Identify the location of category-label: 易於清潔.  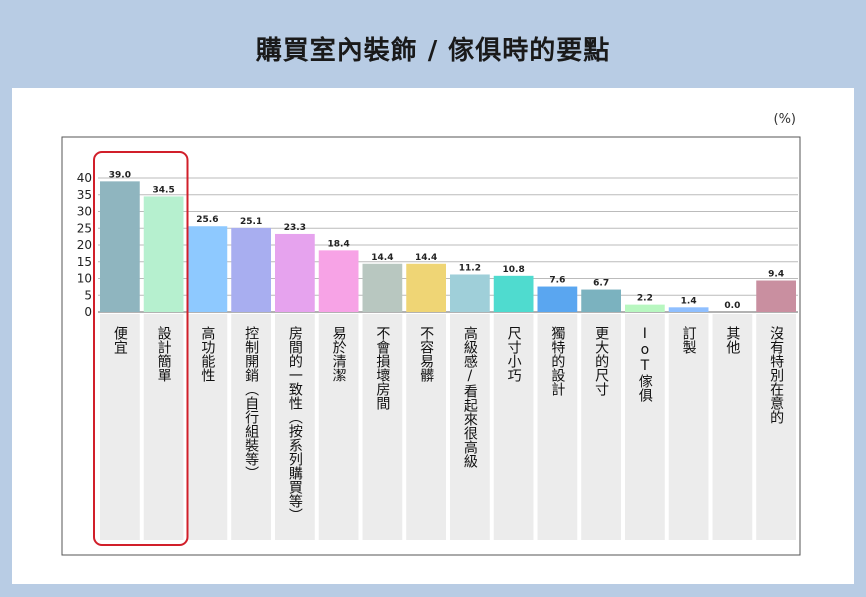
(339, 354).